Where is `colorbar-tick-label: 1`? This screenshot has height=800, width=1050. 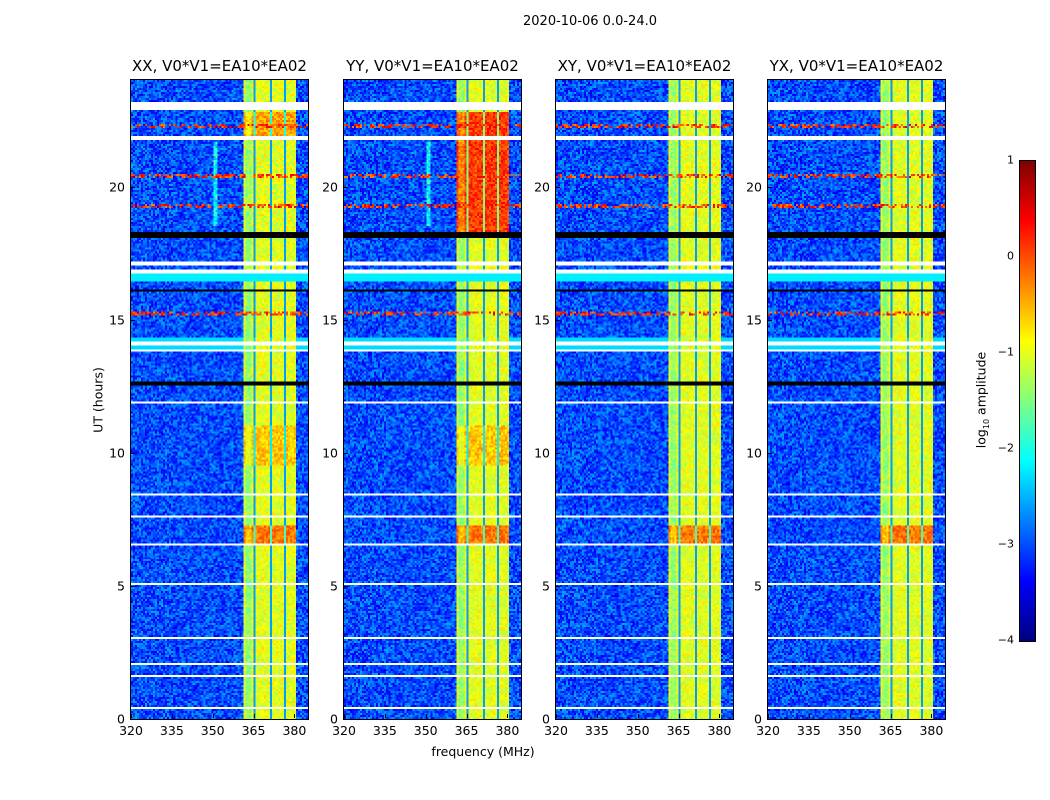 colorbar-tick-label: 1 is located at coordinates (1010, 160).